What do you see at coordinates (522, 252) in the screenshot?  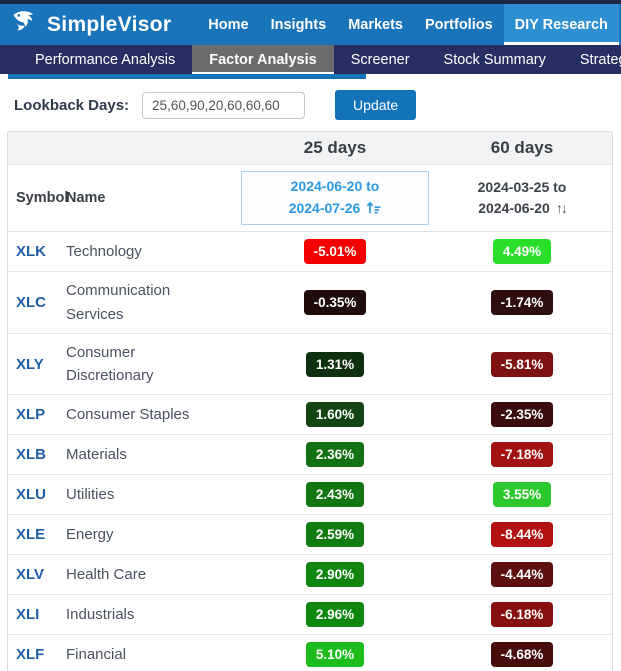 I see `return-badge-60d: 4.49%` at bounding box center [522, 252].